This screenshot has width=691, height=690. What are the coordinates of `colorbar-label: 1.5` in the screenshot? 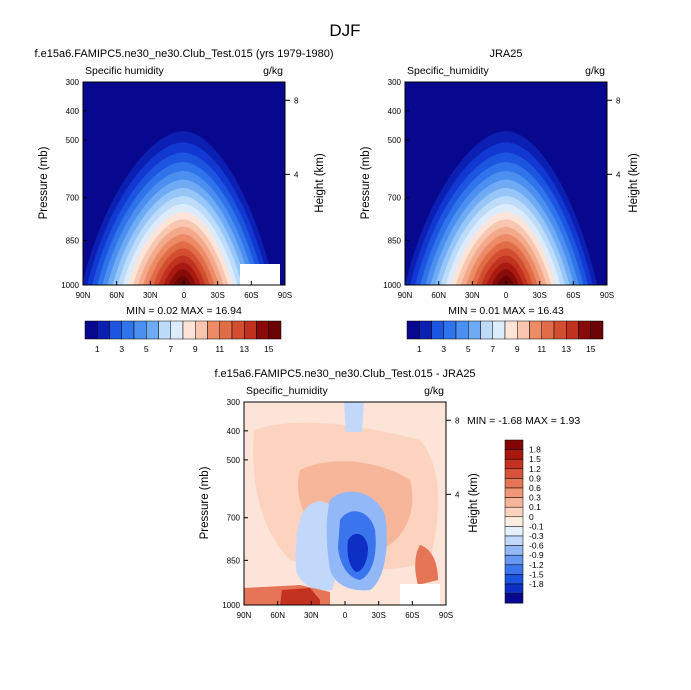 It's located at (535, 459).